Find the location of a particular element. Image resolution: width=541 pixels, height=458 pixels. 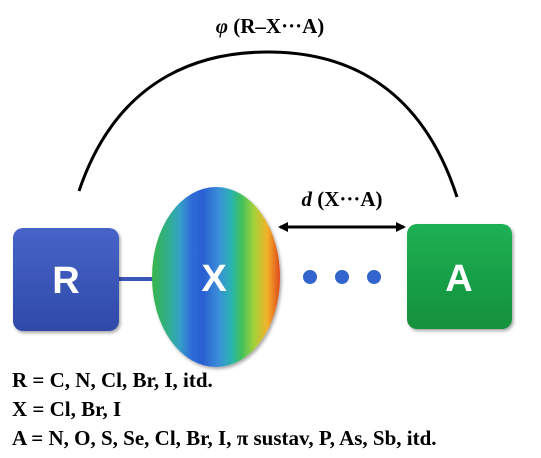

x-atom-surface is located at coordinates (216, 277).